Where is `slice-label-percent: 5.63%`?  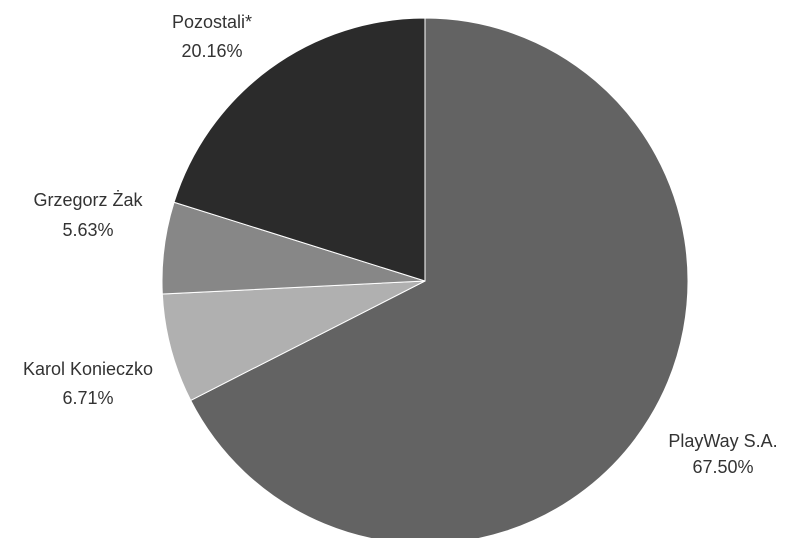
slice-label-percent: 5.63% is located at coordinates (87, 230).